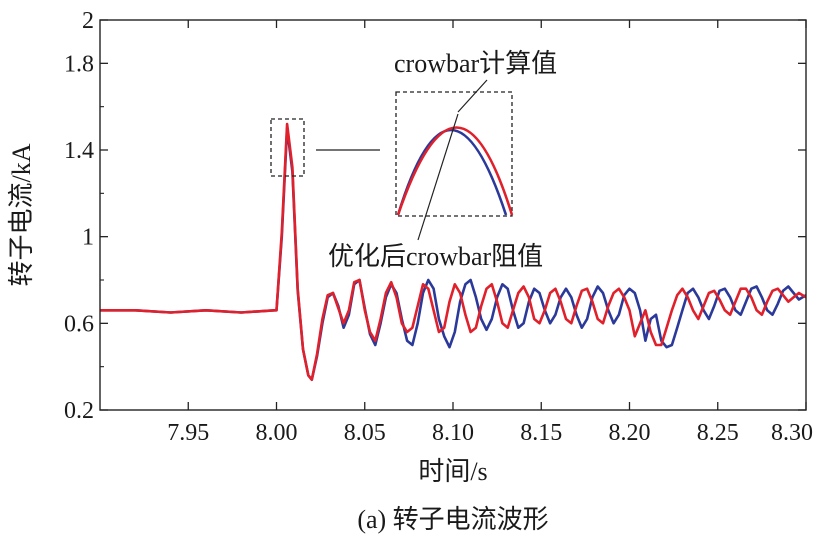 Image resolution: width=831 pixels, height=542 pixels. Describe the element at coordinates (79, 411) in the screenshot. I see `y-tick-label: 0.2` at that location.